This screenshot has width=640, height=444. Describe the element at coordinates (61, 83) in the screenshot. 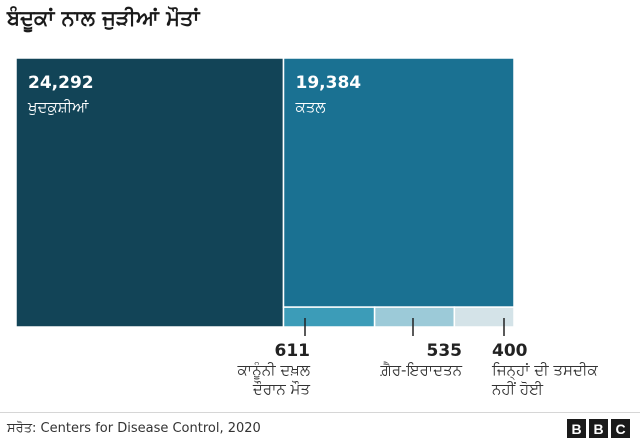

I see `block-suicides-value: 24,292` at that location.